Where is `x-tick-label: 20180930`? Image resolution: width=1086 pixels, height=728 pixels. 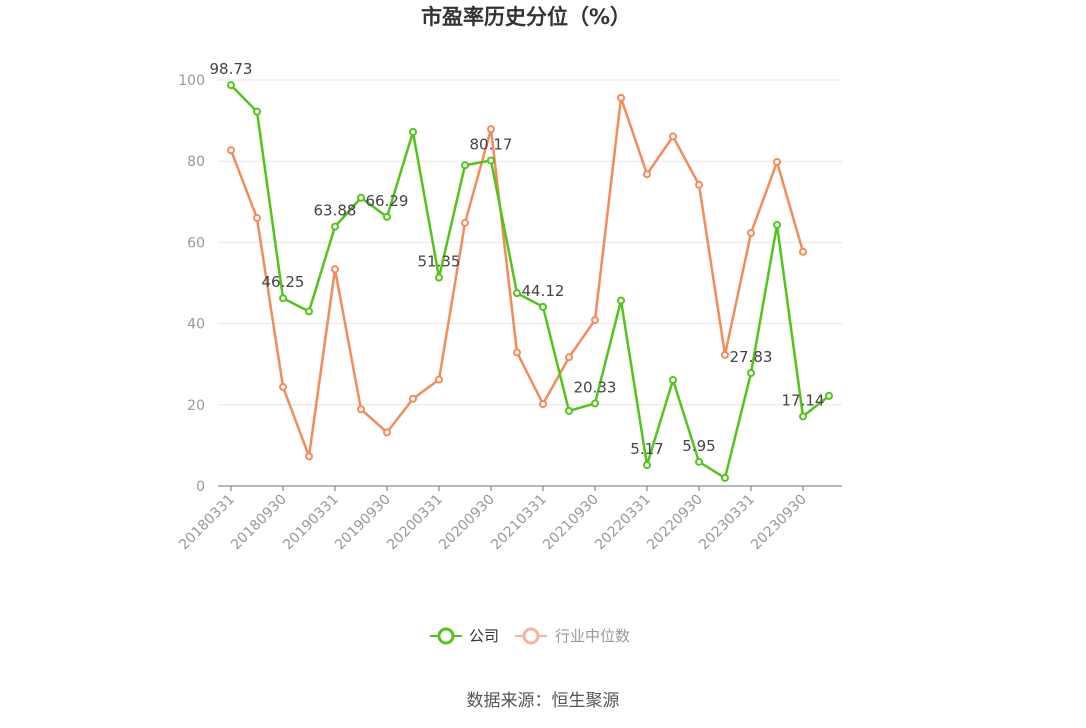
x-tick-label: 20180930 is located at coordinates (259, 523).